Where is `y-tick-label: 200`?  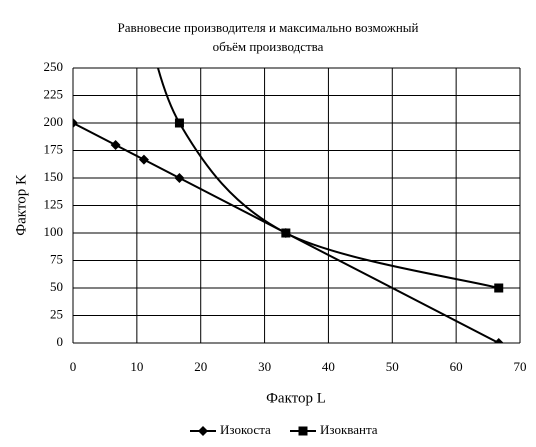
y-tick-label: 200 is located at coordinates (54, 121).